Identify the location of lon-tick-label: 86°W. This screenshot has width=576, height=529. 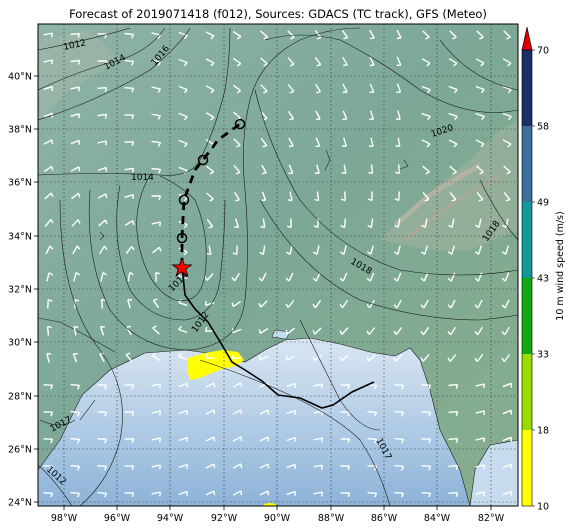
(384, 518).